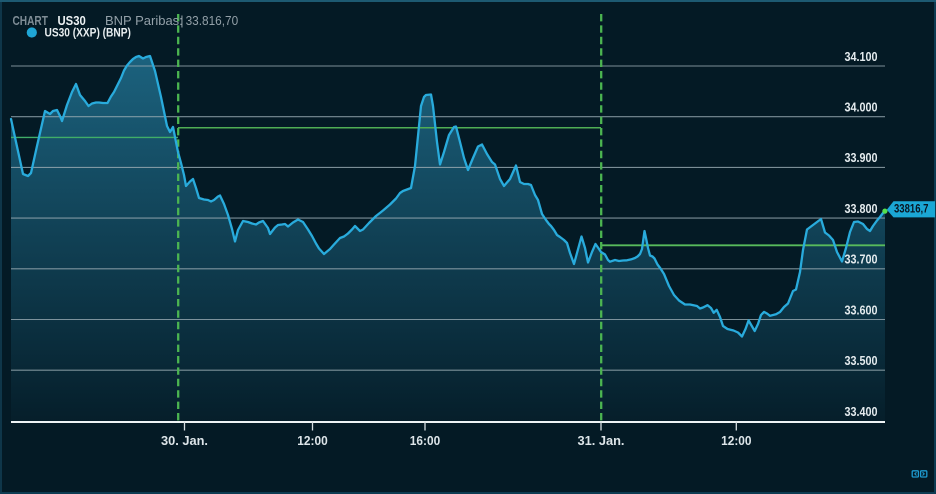 The image size is (936, 494). Describe the element at coordinates (911, 209) in the screenshot. I see `svg-text: 33816,7` at that location.